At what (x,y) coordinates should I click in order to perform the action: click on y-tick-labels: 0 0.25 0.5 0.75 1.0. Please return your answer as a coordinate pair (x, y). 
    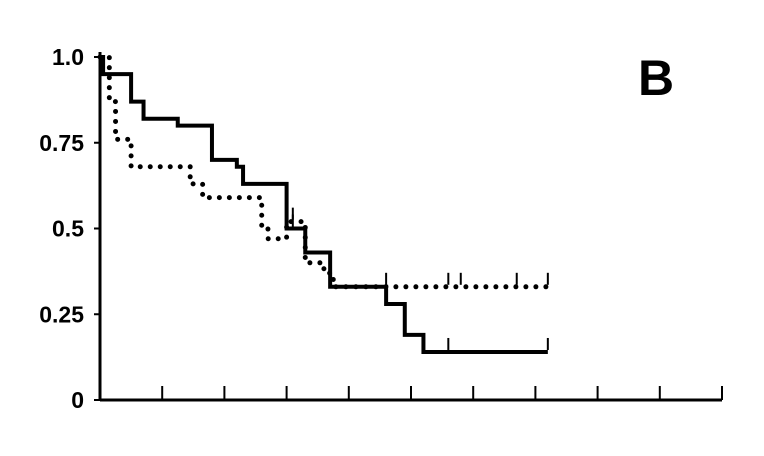
    Looking at the image, I should click on (61, 228).